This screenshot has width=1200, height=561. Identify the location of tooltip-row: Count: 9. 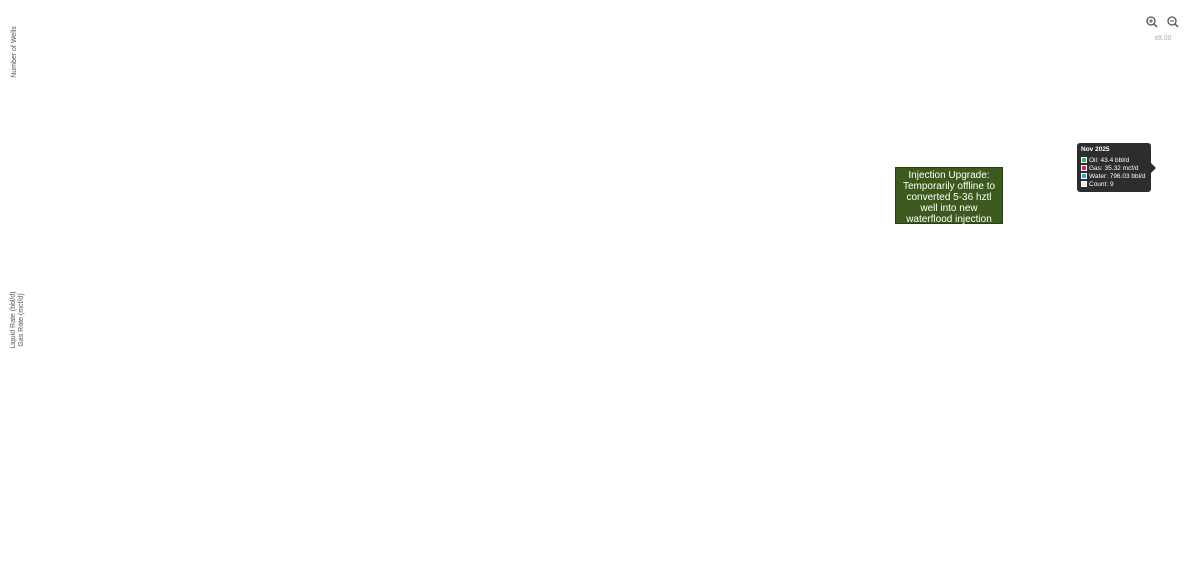
(1114, 184).